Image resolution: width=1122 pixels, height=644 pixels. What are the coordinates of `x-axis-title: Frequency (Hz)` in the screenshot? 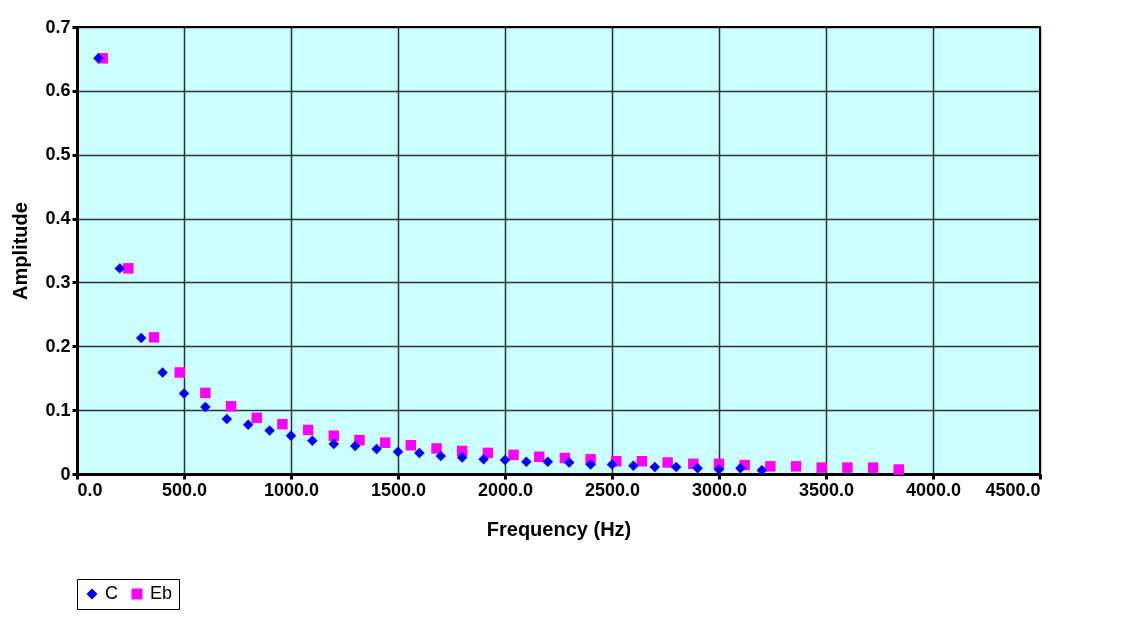 It's located at (559, 528).